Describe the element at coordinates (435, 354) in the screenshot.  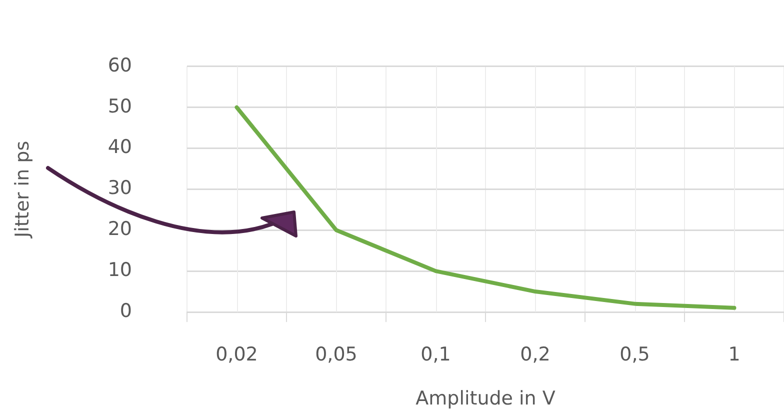
I see `x-tick-label: 0,1` at that location.